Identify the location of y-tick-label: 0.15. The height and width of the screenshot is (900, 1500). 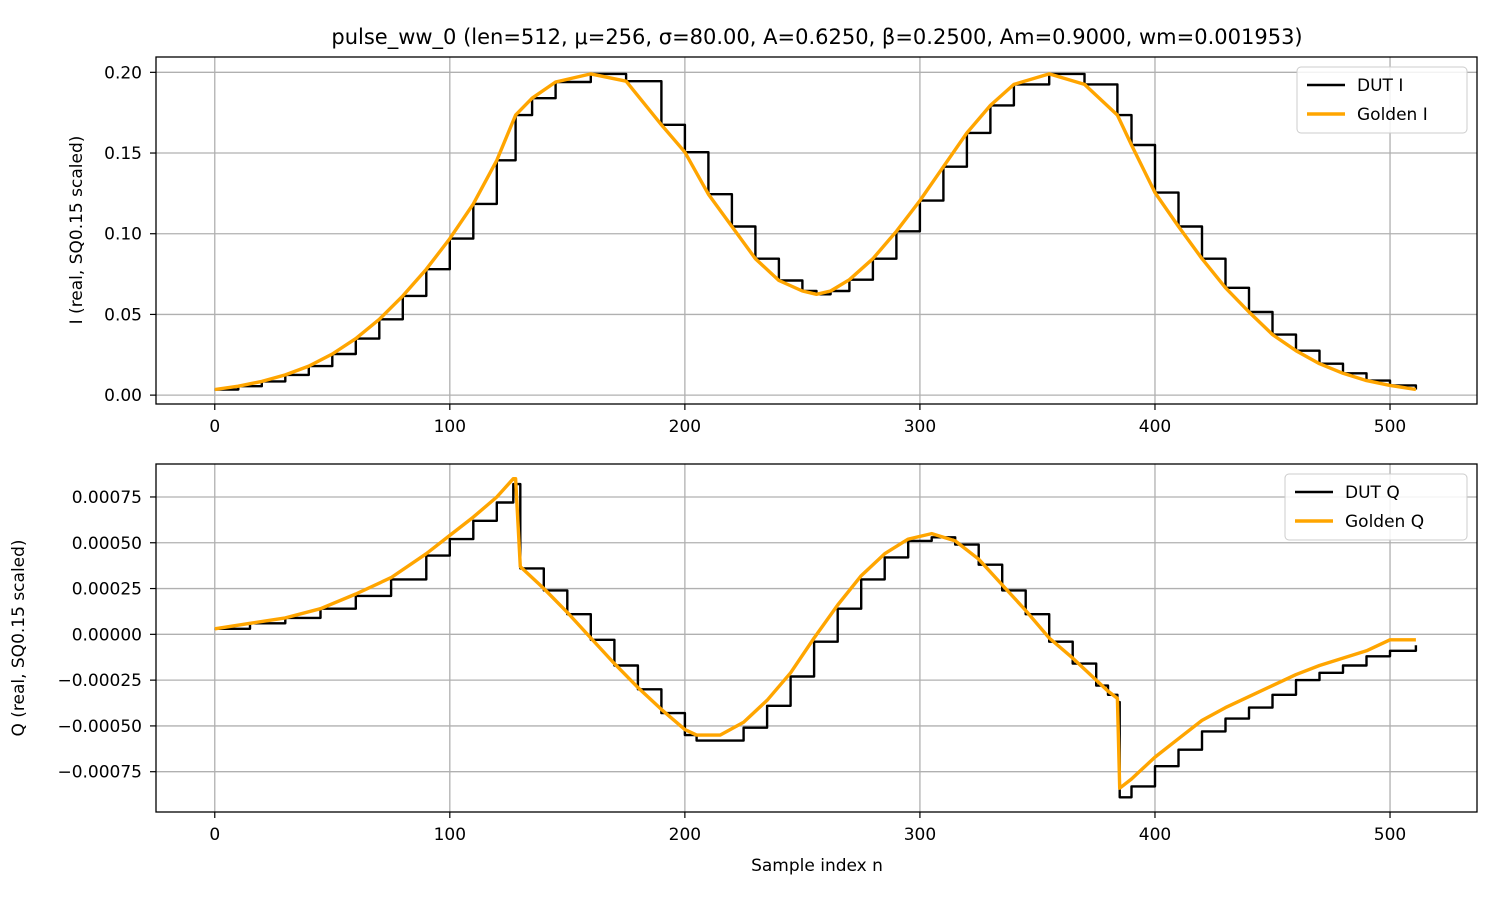
(123, 154).